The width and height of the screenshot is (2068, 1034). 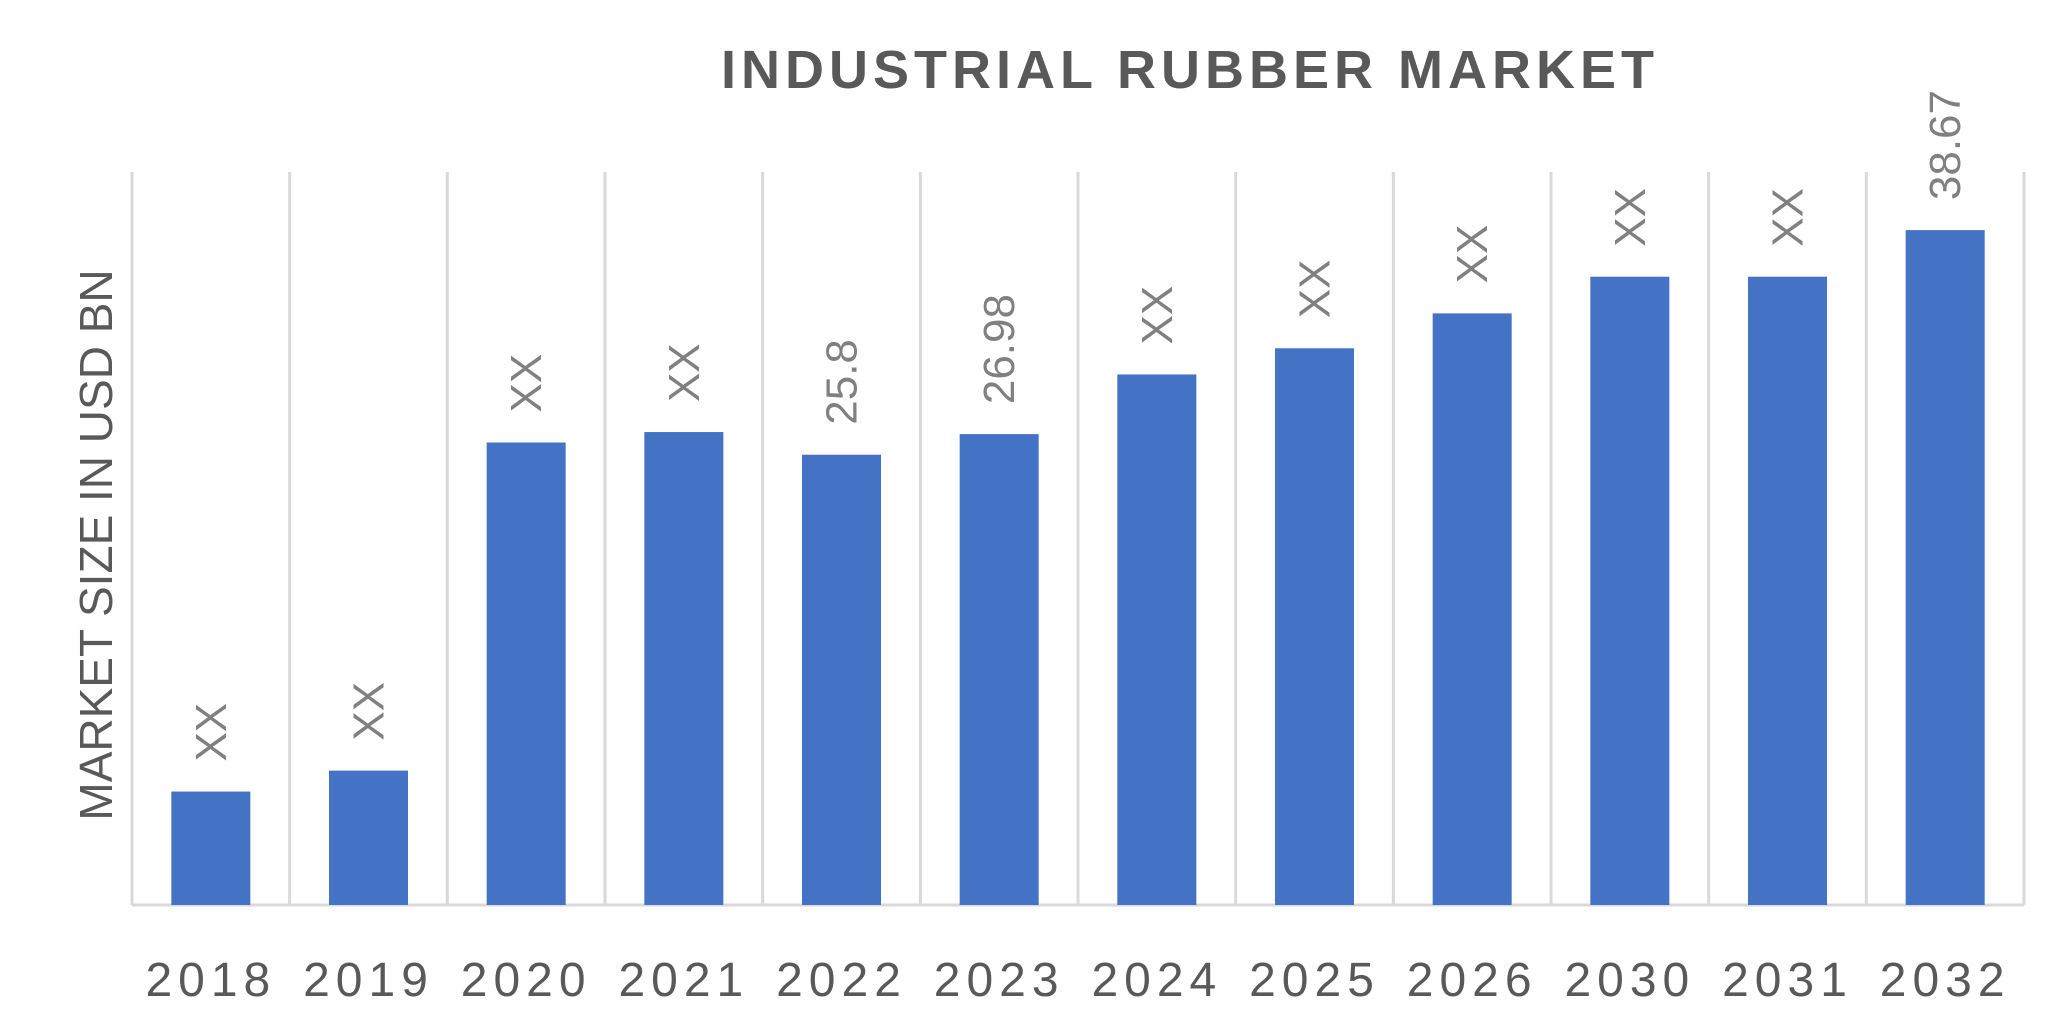 What do you see at coordinates (369, 711) in the screenshot?
I see `data-label-2019: XX` at bounding box center [369, 711].